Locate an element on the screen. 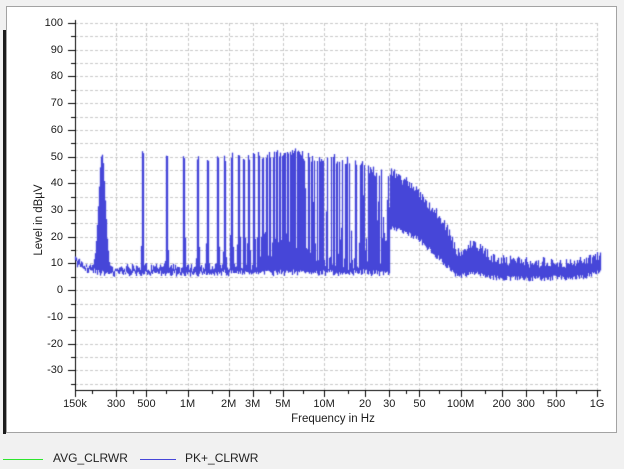 This screenshot has height=469, width=624. y-tick-label: 70 is located at coordinates (56, 103).